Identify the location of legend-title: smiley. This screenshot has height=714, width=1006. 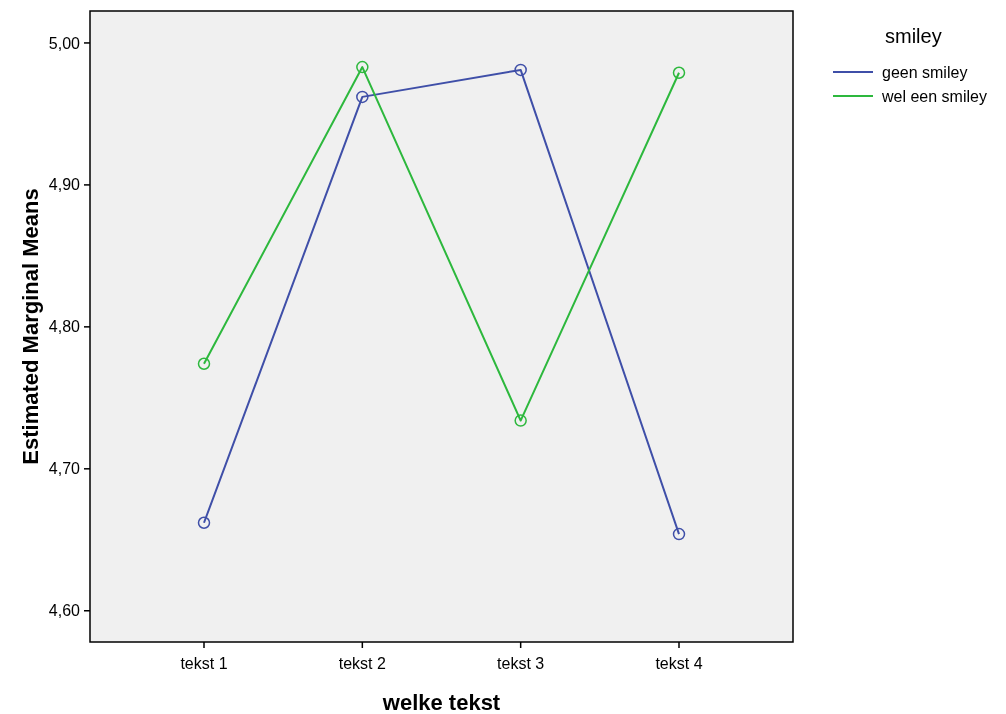
(913, 36).